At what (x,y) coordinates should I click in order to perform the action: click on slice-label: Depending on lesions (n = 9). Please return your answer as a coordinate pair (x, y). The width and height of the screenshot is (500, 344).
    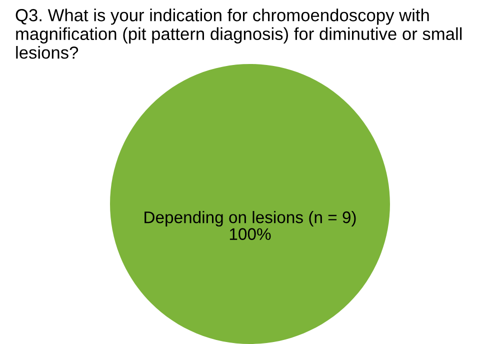
    Looking at the image, I should click on (250, 218).